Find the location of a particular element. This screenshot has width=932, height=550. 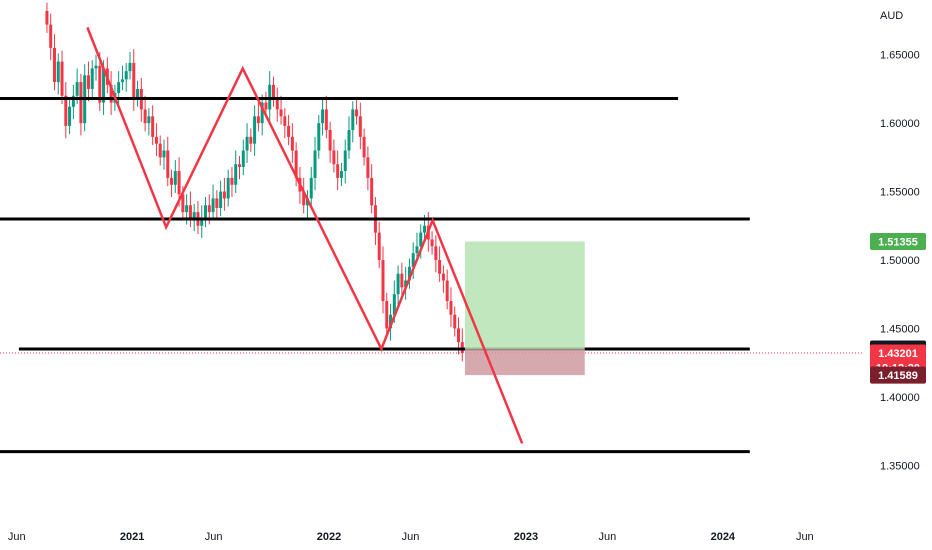

time-axis: Jun 2021 Jun 2022 Jun 2023 Jun 2024 Jun is located at coordinates (411, 537).